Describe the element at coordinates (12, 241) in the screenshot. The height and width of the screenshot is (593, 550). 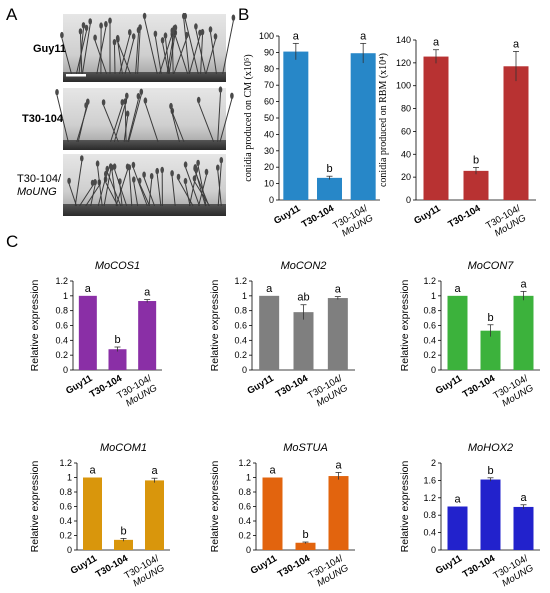
I see `panel-letter-c: C` at that location.